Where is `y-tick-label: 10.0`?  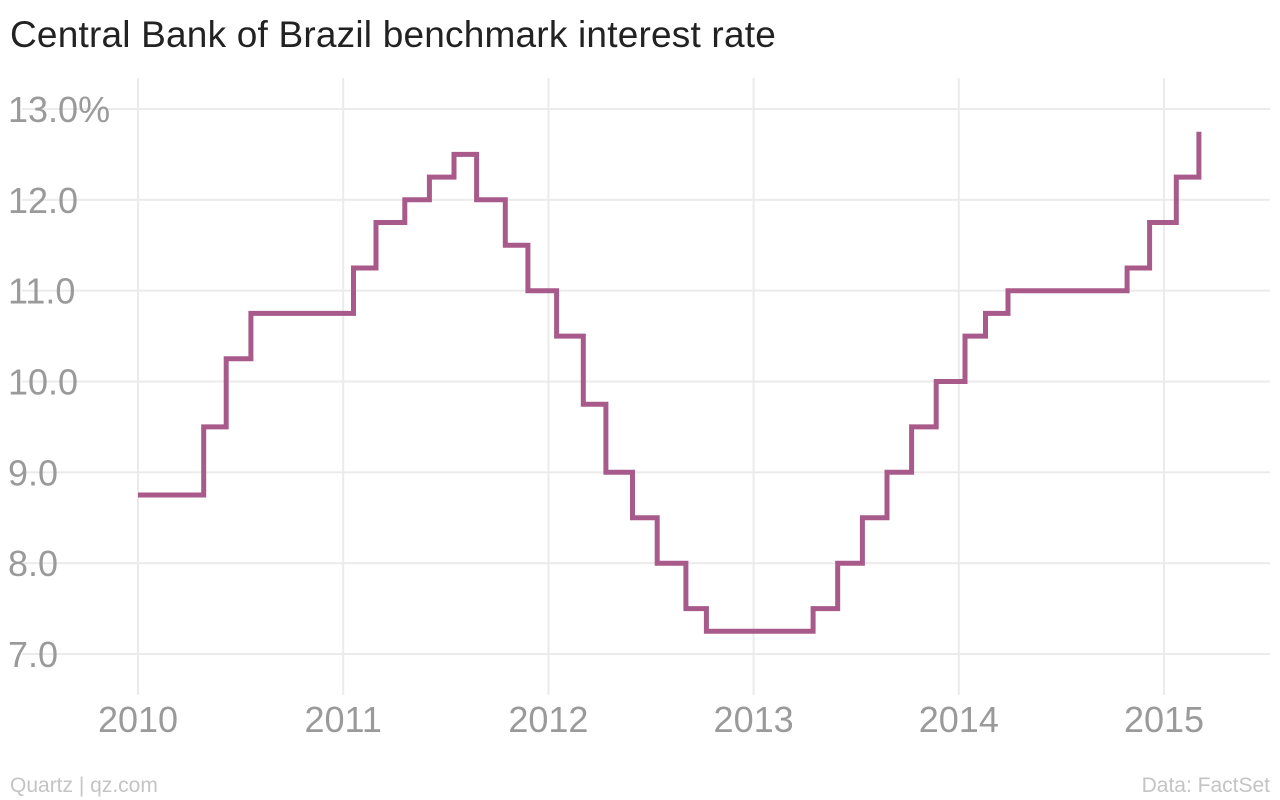 y-tick-label: 10.0 is located at coordinates (43, 382).